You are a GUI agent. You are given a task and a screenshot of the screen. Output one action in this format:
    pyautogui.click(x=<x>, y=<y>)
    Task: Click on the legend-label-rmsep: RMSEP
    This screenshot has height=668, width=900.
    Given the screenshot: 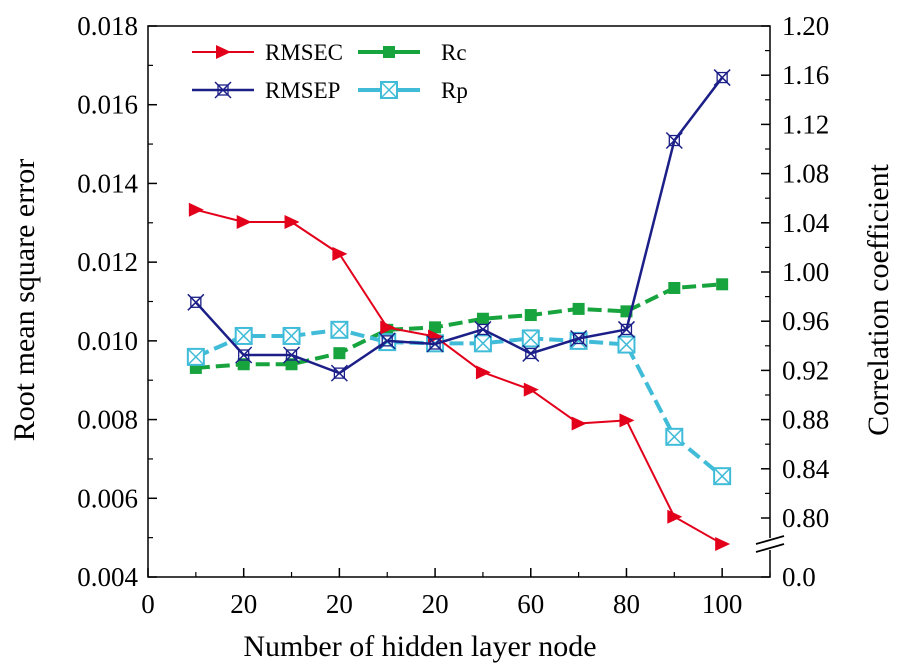 What is the action you would take?
    pyautogui.click(x=302, y=90)
    